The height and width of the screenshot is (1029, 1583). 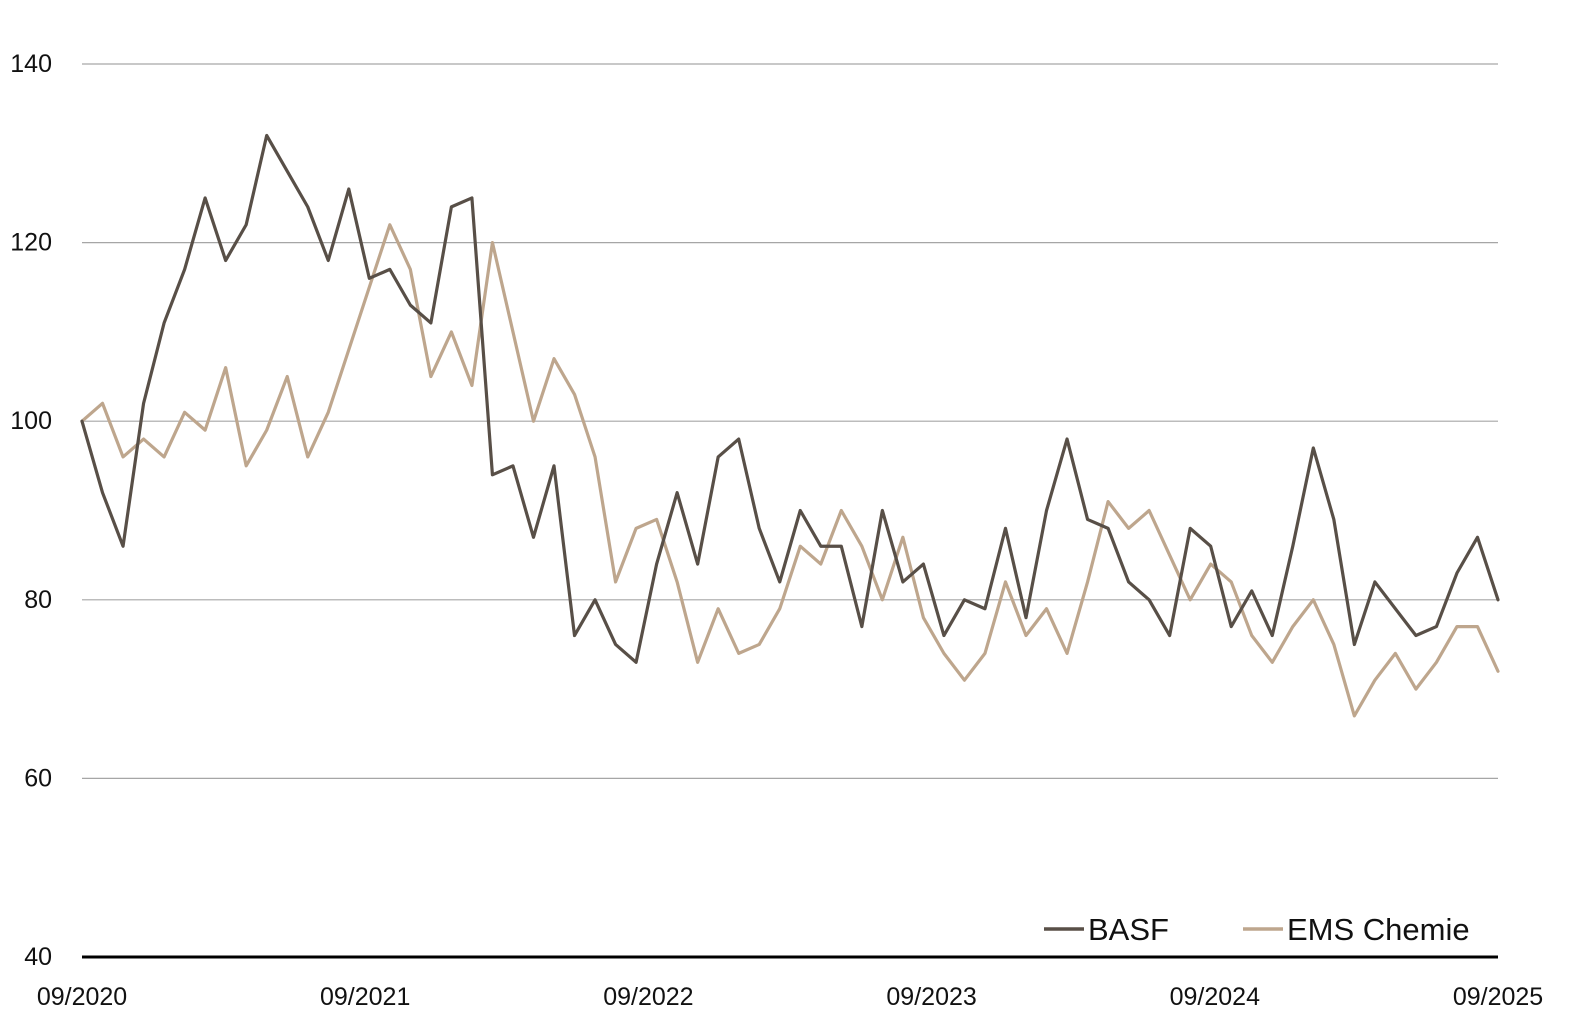 What do you see at coordinates (1215, 997) in the screenshot?
I see `x-tick-label: 09/2024` at bounding box center [1215, 997].